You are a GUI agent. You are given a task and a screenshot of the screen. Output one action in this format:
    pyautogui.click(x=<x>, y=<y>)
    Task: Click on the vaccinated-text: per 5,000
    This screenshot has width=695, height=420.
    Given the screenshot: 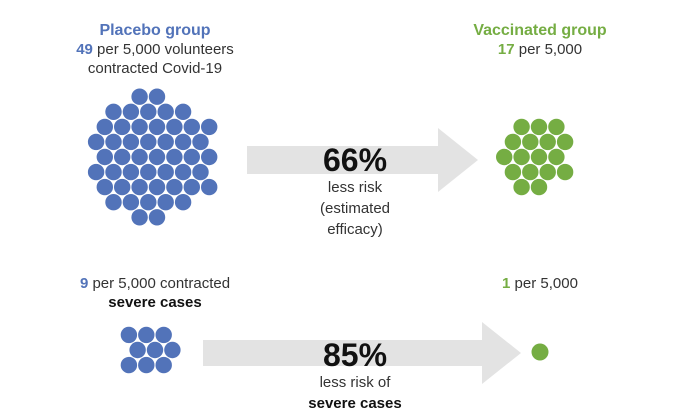 What is the action you would take?
    pyautogui.click(x=548, y=49)
    